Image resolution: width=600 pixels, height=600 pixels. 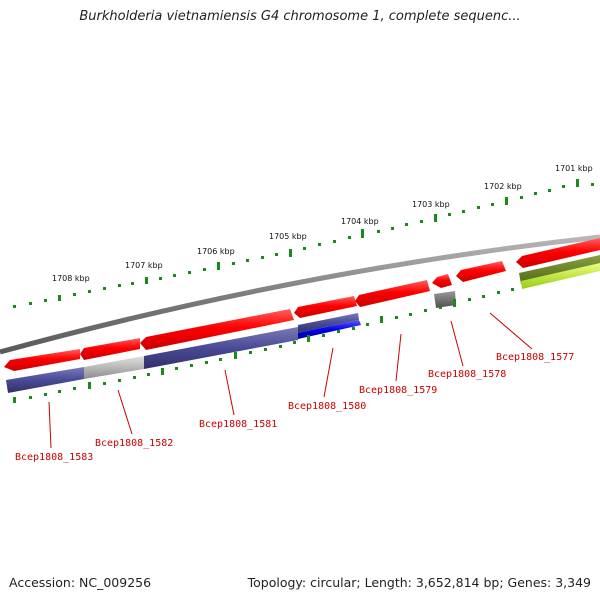 What do you see at coordinates (535, 357) in the screenshot?
I see `gene-label: Bcep1808_1577` at bounding box center [535, 357].